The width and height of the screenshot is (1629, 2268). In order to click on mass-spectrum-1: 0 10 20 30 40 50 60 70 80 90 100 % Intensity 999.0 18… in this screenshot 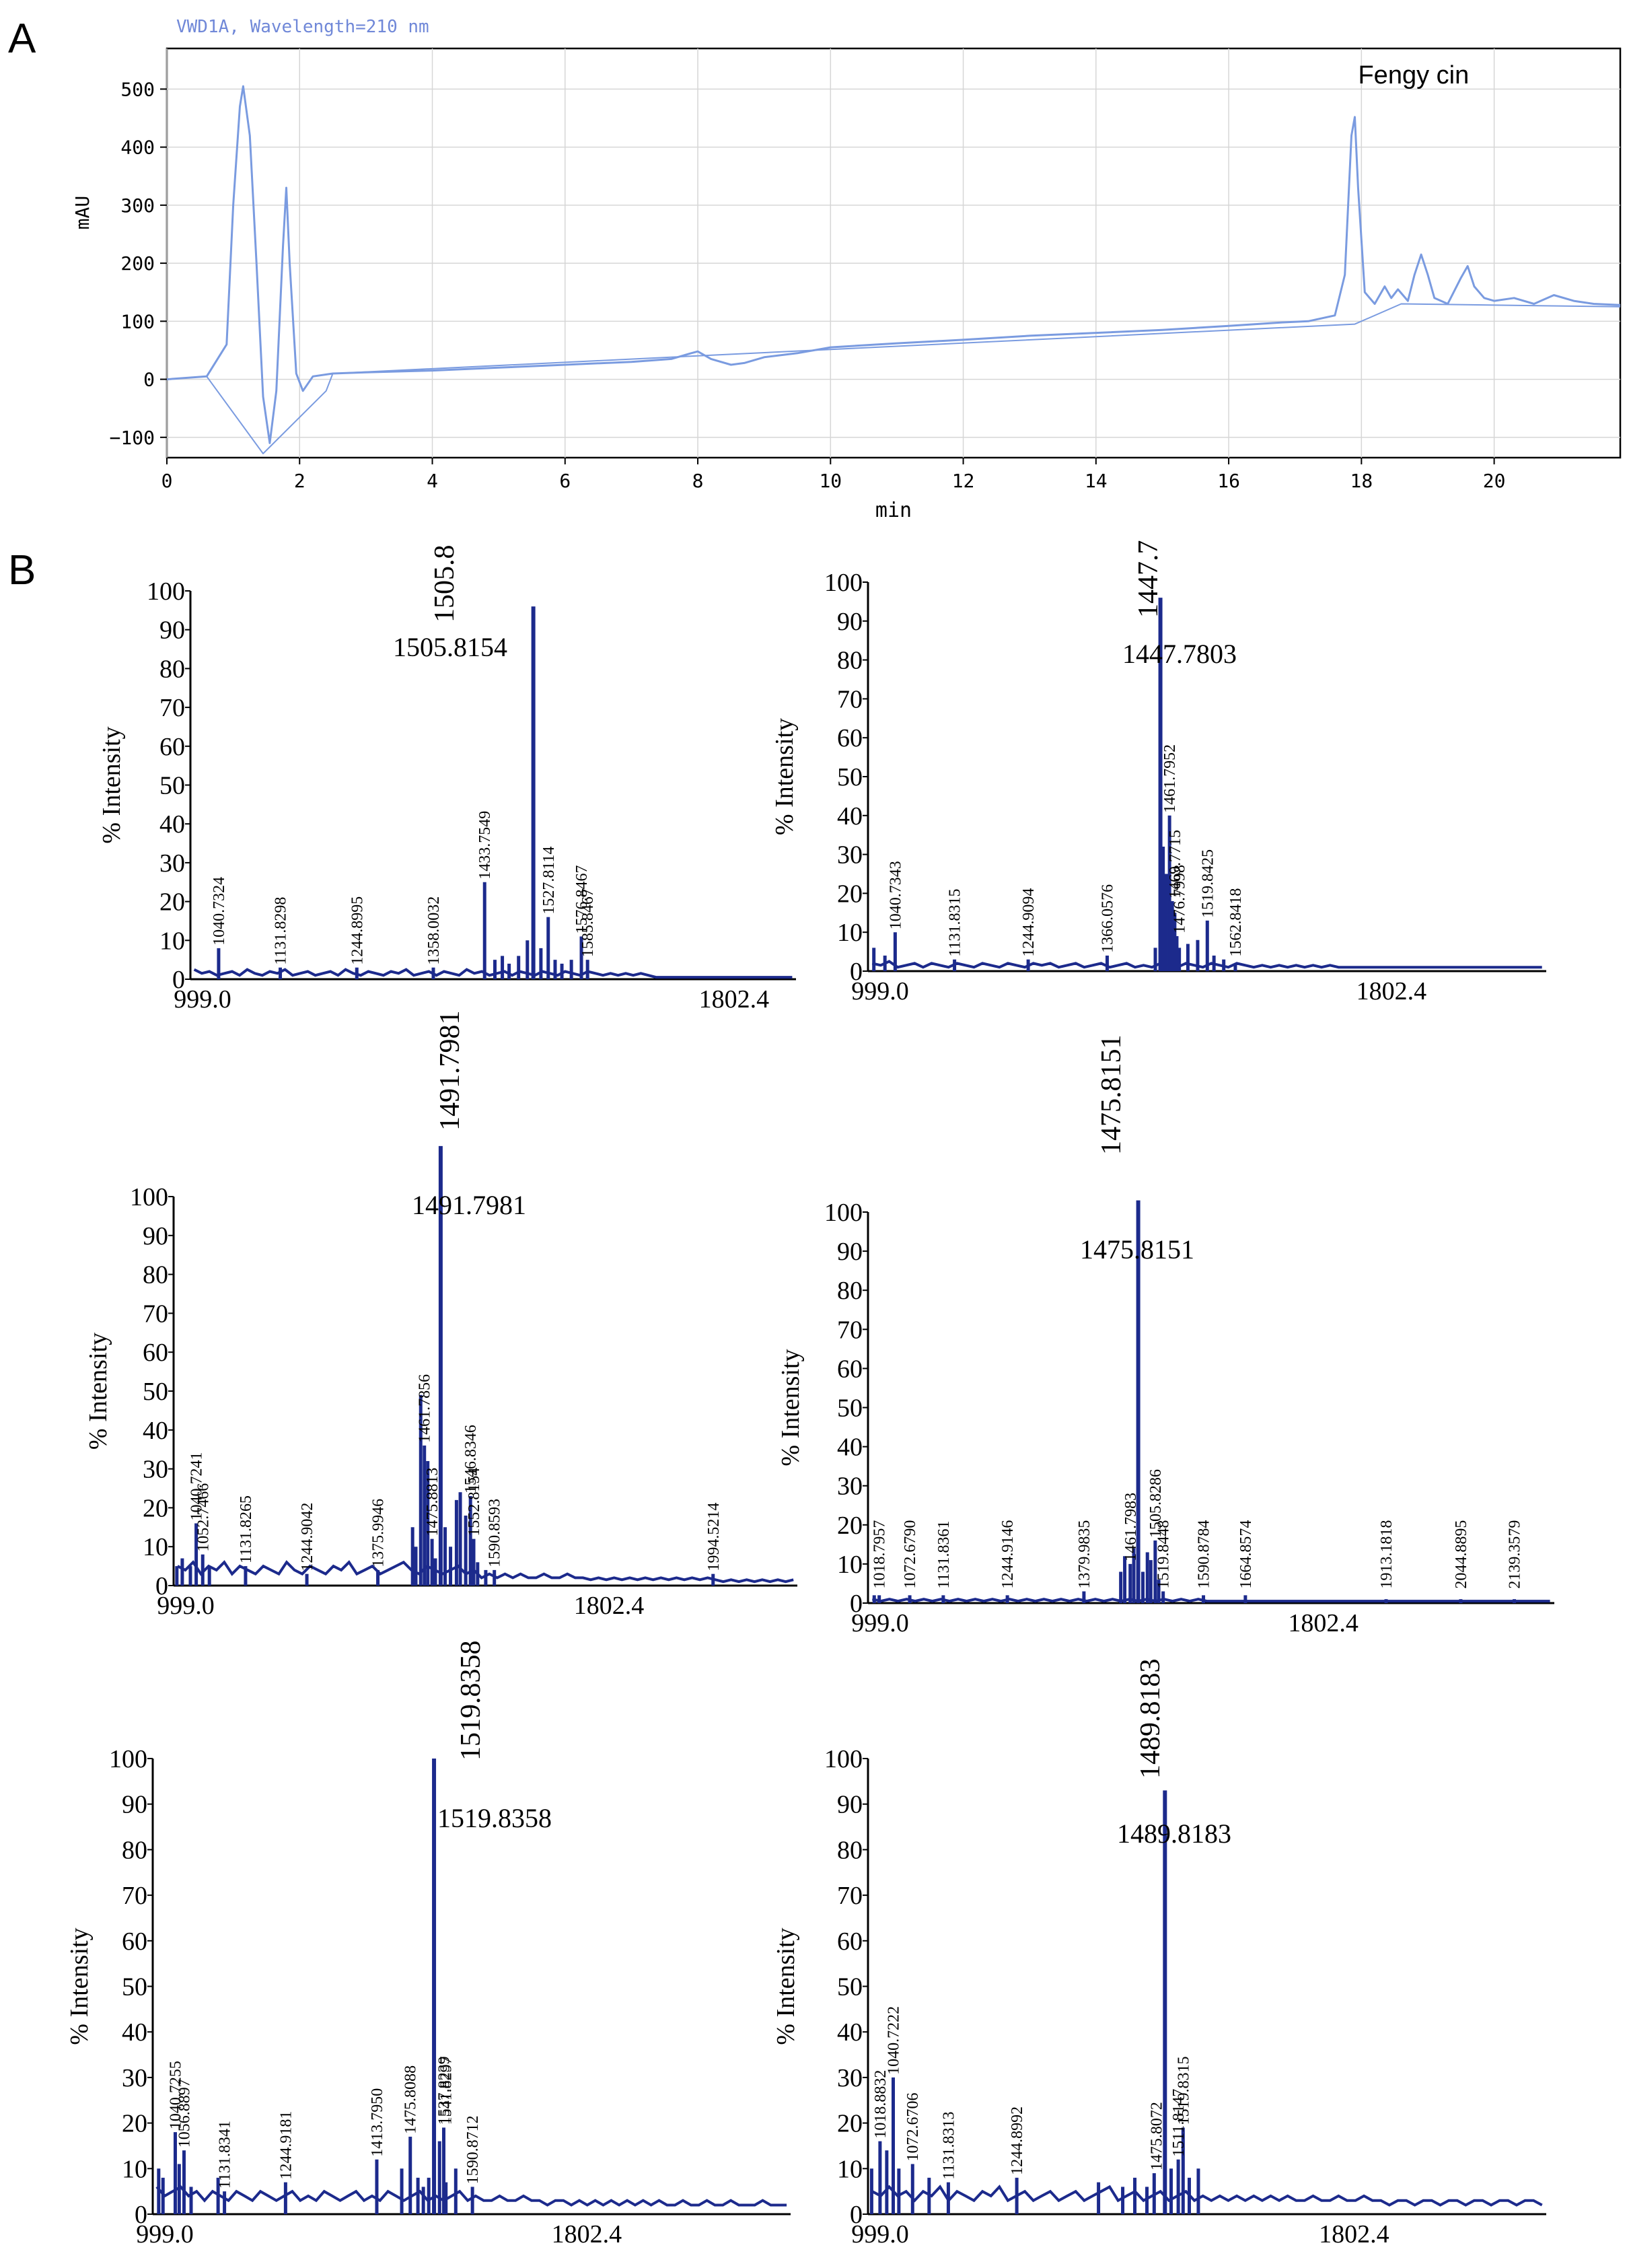, I will do `click(447, 779)`.